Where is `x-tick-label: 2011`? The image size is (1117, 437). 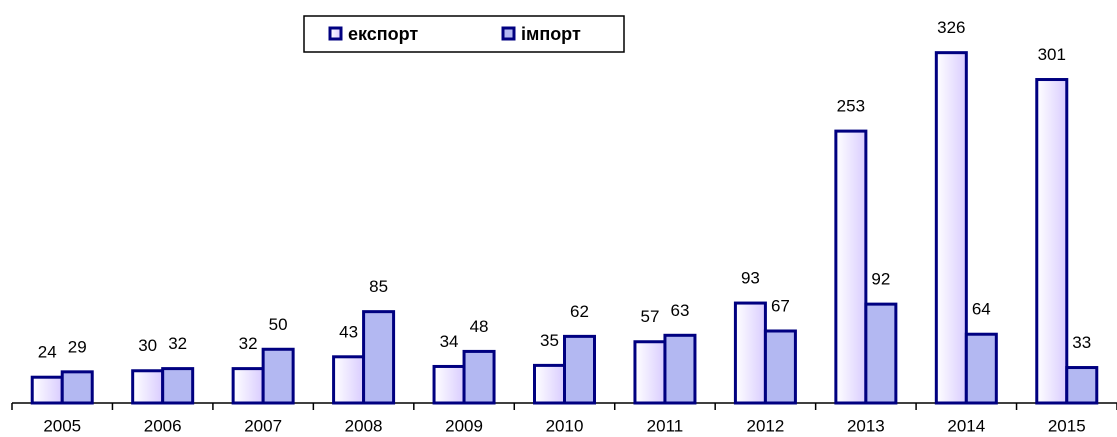 x-tick-label: 2011 is located at coordinates (665, 425).